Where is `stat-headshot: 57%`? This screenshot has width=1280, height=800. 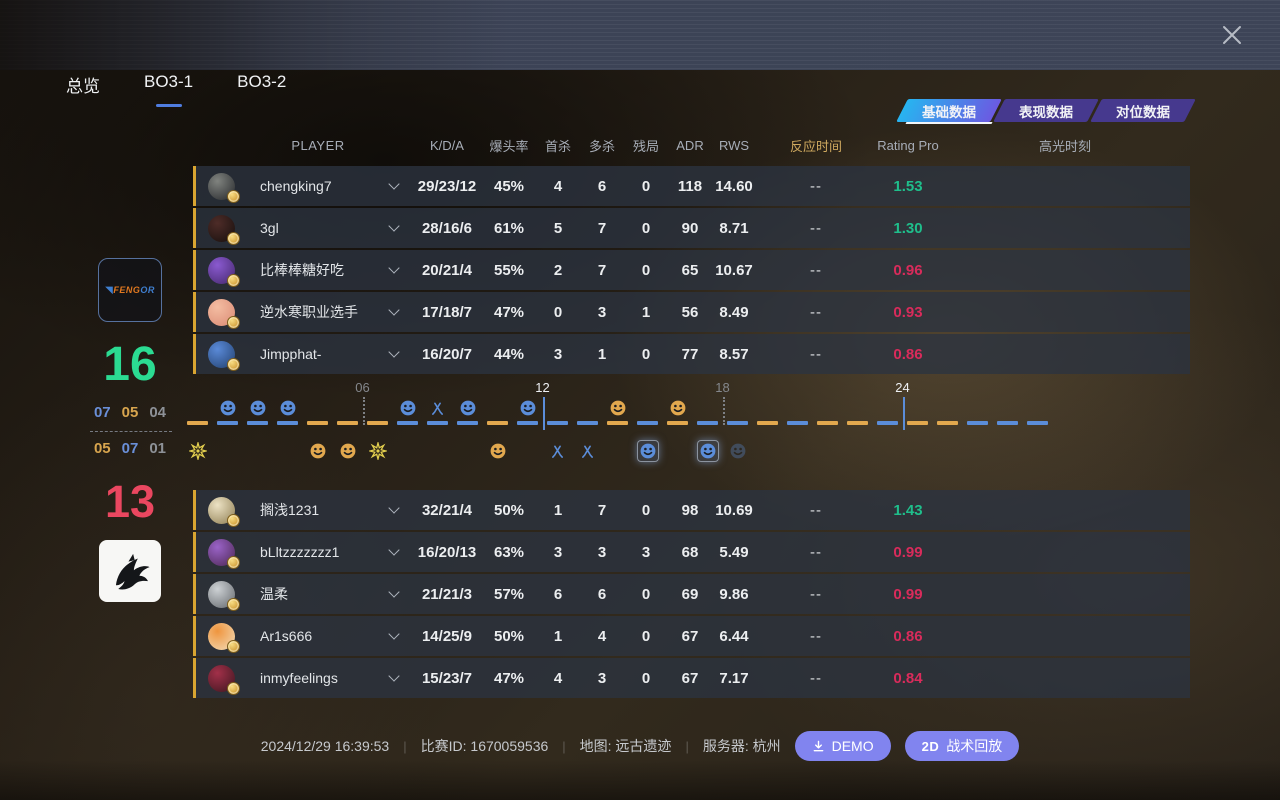 stat-headshot: 57% is located at coordinates (509, 594).